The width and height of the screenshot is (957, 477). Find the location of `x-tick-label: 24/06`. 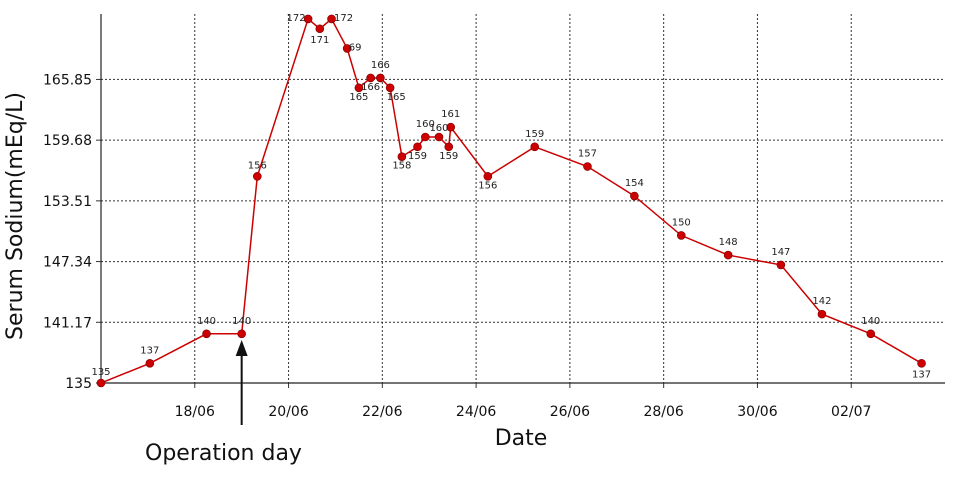

x-tick-label: 24/06 is located at coordinates (476, 412).